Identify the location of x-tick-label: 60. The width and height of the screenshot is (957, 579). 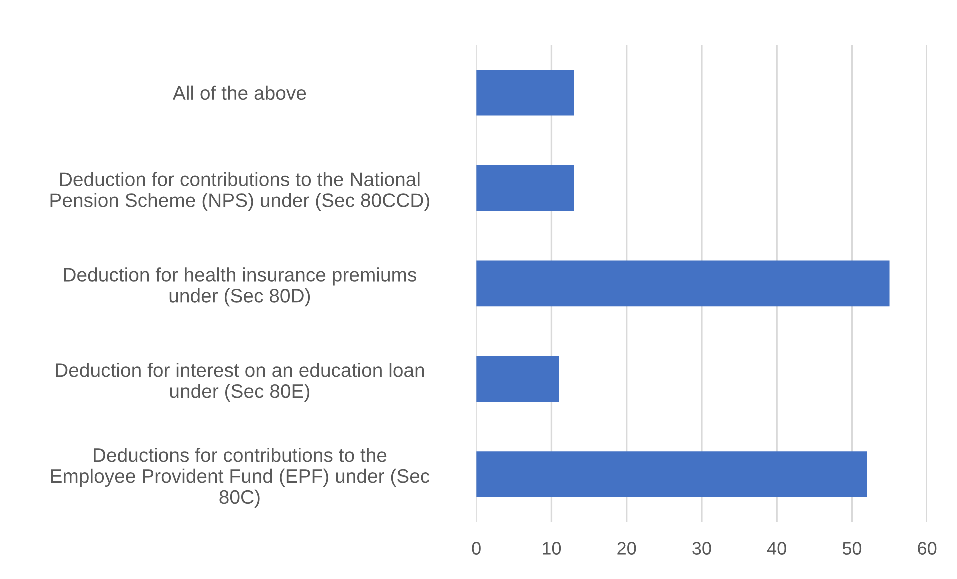
(927, 548).